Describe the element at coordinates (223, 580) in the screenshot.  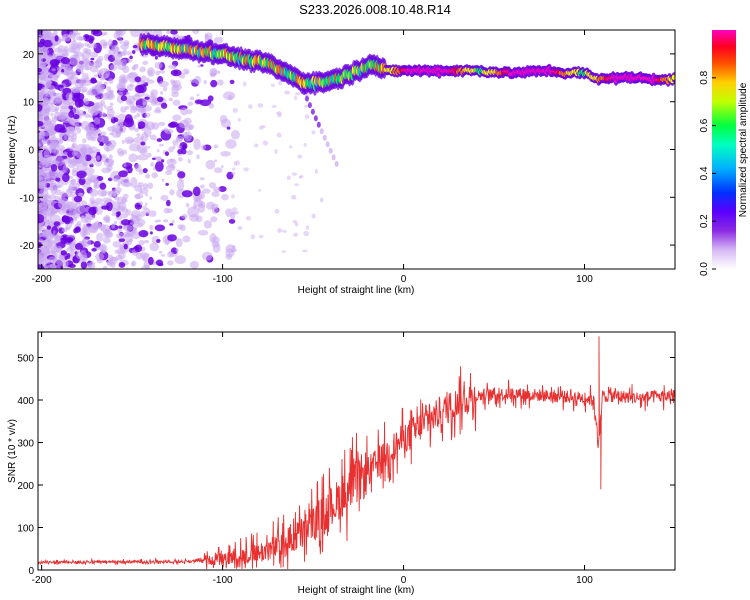
I see `snr-xtick-label: -100` at that location.